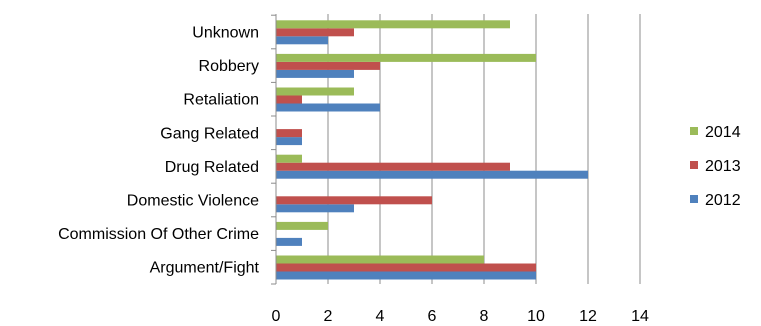 The width and height of the screenshot is (761, 326). Describe the element at coordinates (588, 316) in the screenshot. I see `x-tick-label: 12` at that location.